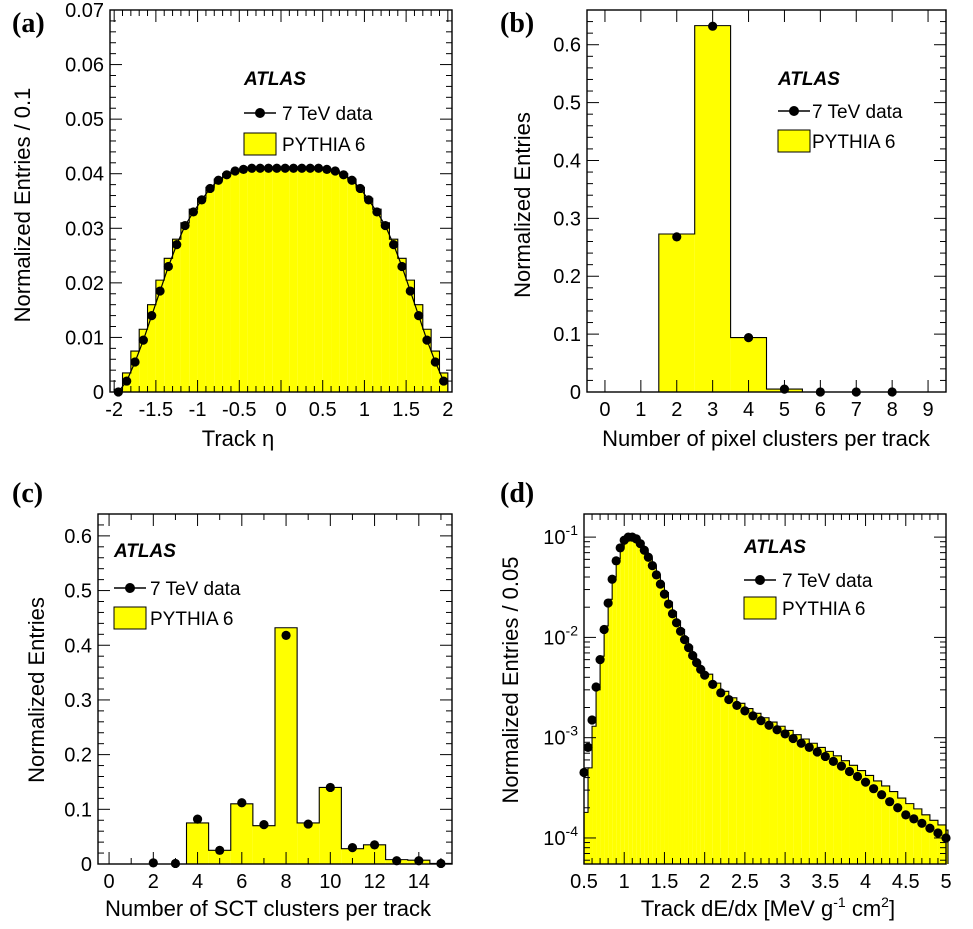 This screenshot has width=973, height=929. I want to click on panel-c-atlas-label: ATLAS, so click(144, 551).